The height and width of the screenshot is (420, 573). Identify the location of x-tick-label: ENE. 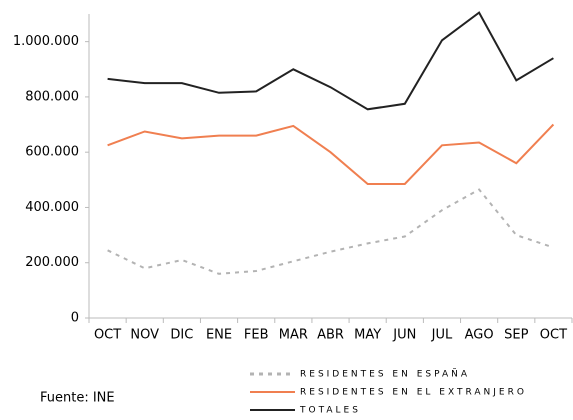
(219, 335).